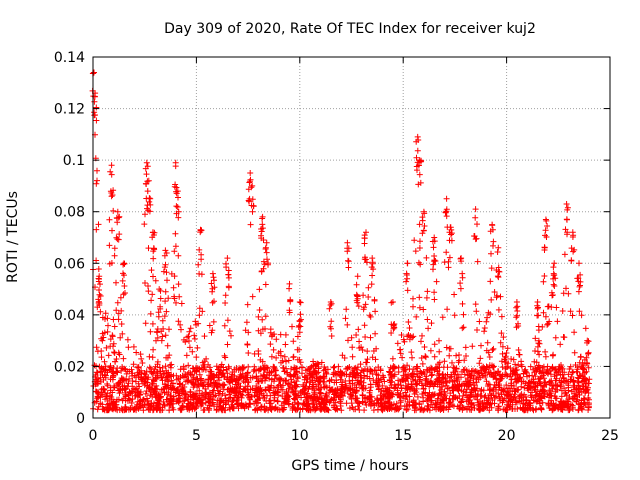  What do you see at coordinates (69, 264) in the screenshot?
I see `y-tick-label: 0.06` at bounding box center [69, 264].